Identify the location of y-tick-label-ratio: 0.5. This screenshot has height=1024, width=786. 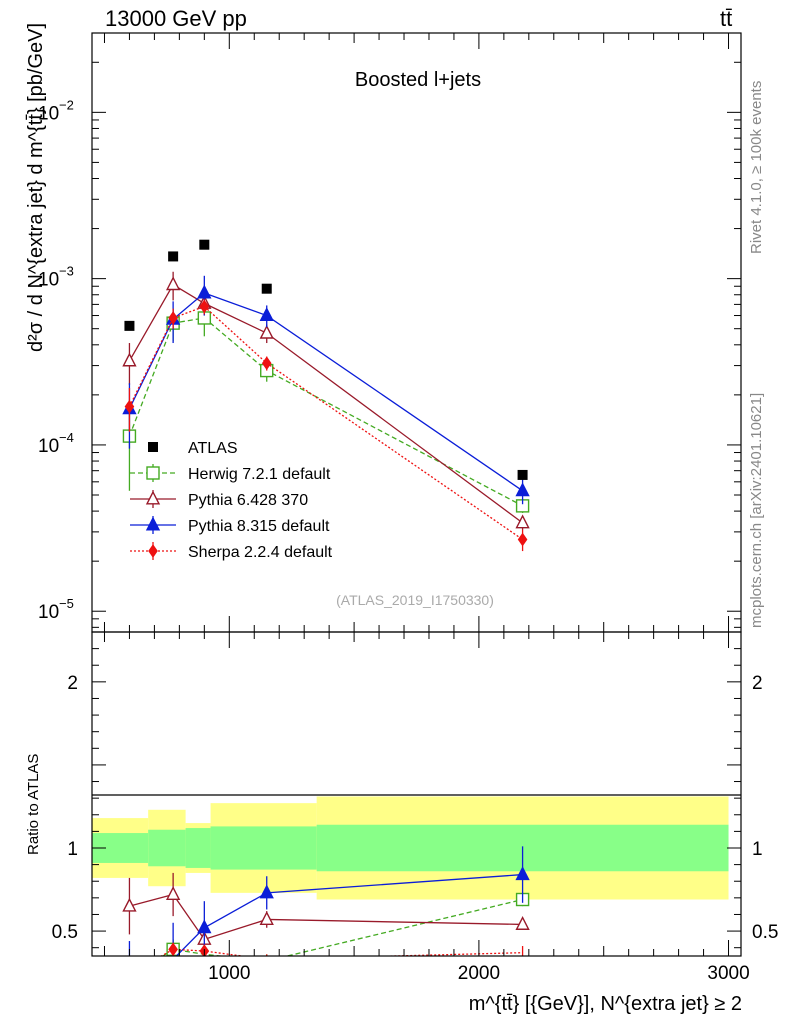
(65, 932).